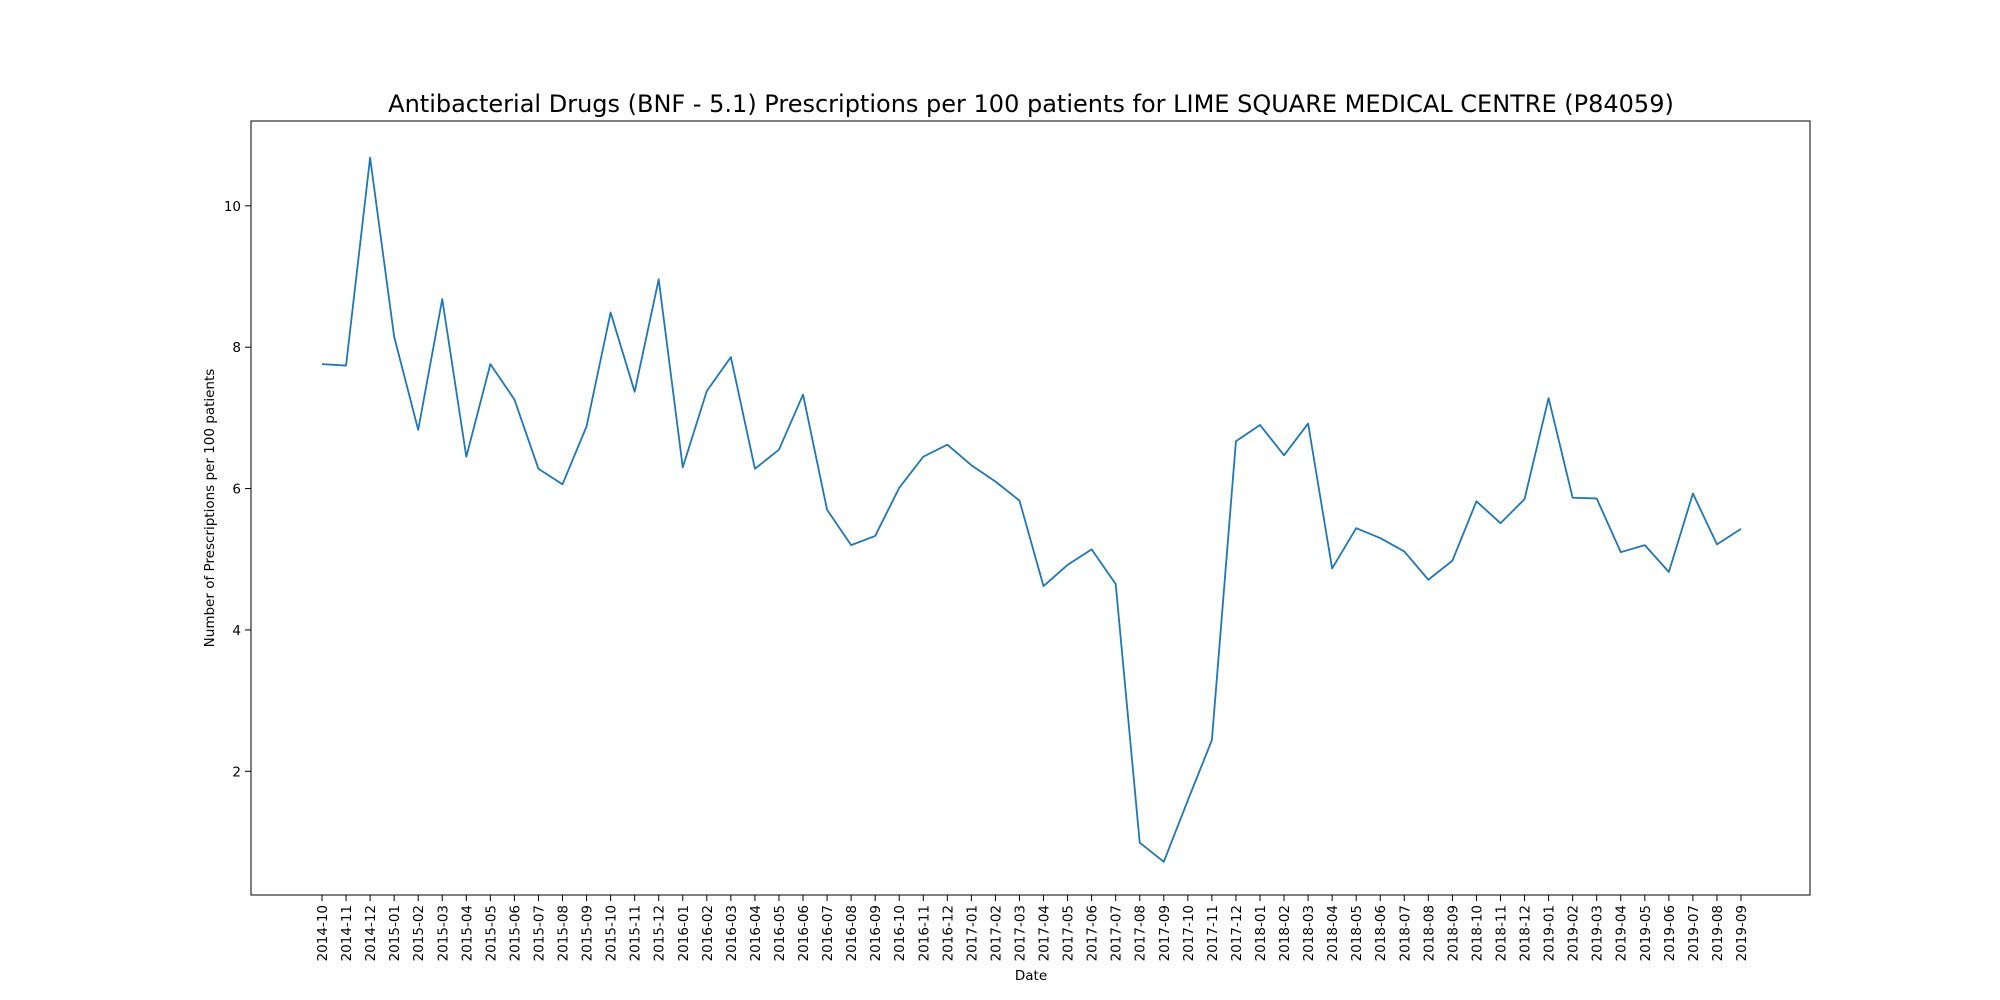 This screenshot has height=1000, width=2000. I want to click on x-tick-label: 2019-09, so click(1742, 933).